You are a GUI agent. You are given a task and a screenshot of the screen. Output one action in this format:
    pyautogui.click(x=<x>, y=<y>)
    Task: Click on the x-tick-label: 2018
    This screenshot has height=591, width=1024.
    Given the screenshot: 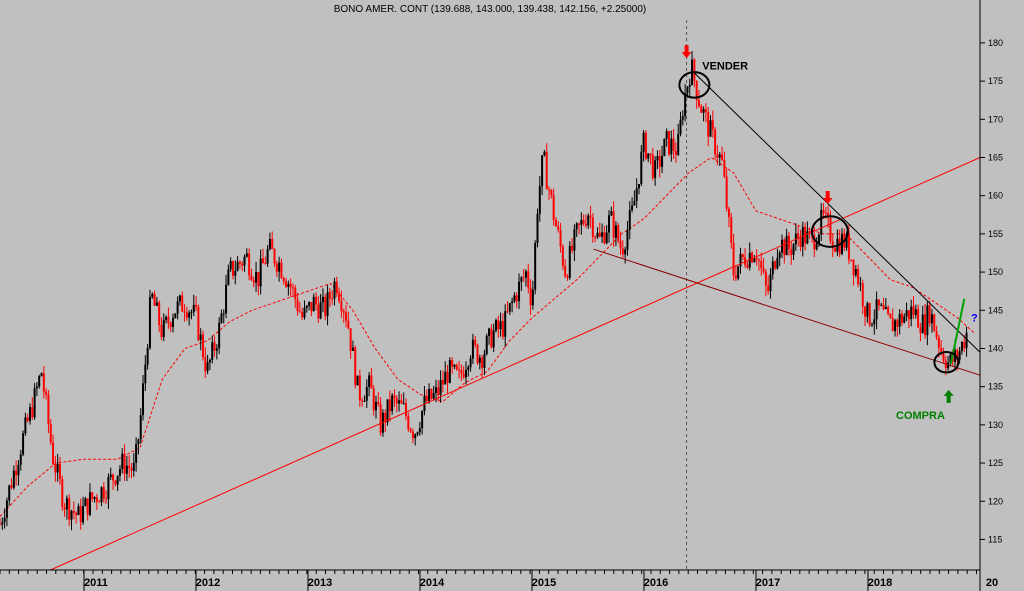 What is the action you would take?
    pyautogui.click(x=880, y=583)
    